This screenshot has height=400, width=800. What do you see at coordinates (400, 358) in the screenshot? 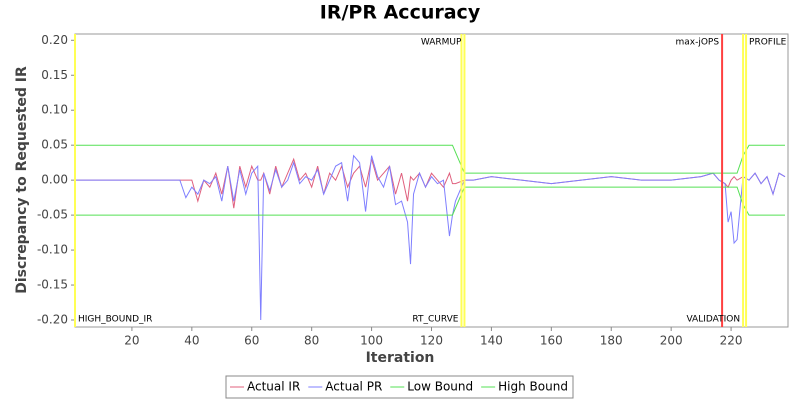
I see `x-axis-label: Iteration` at bounding box center [400, 358].